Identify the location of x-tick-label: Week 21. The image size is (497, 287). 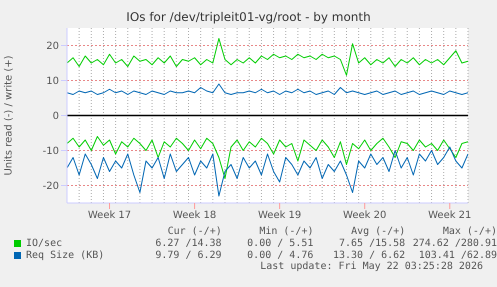
(450, 216).